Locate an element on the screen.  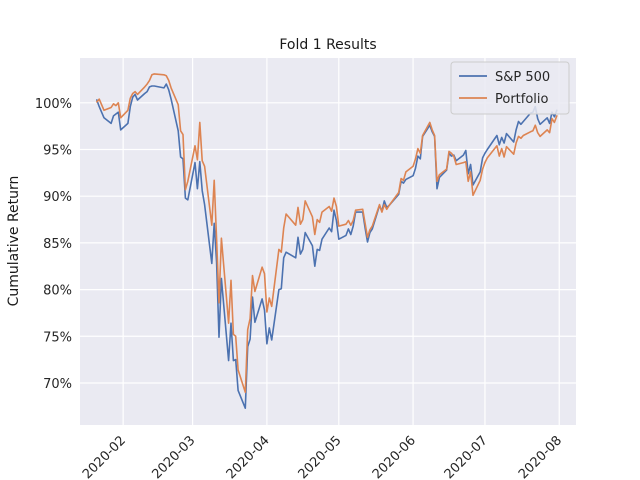
y-tick-label: 75% is located at coordinates (57, 337).